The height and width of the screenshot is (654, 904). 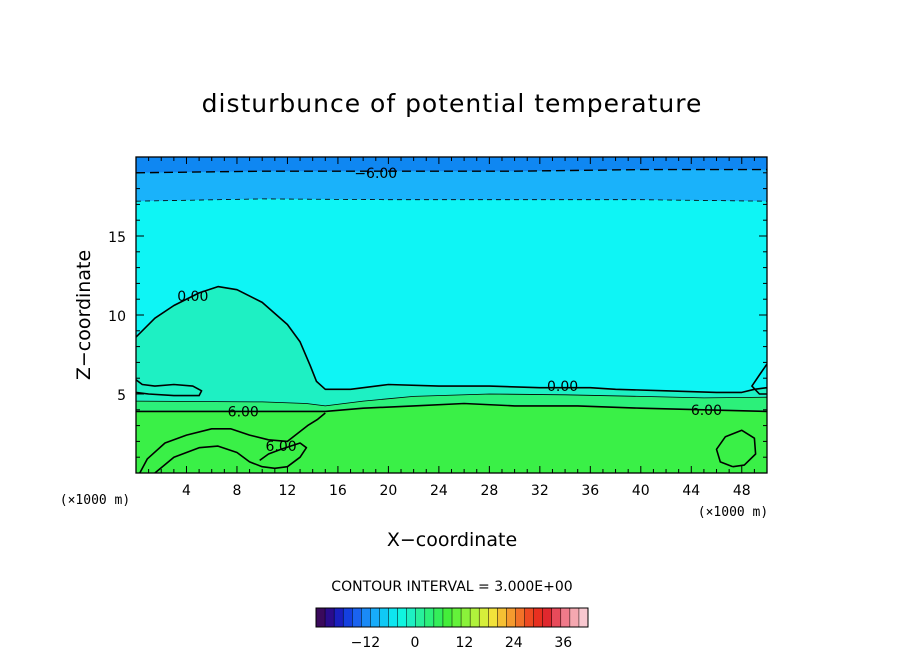 I want to click on x-tick-label: 44, so click(x=691, y=491).